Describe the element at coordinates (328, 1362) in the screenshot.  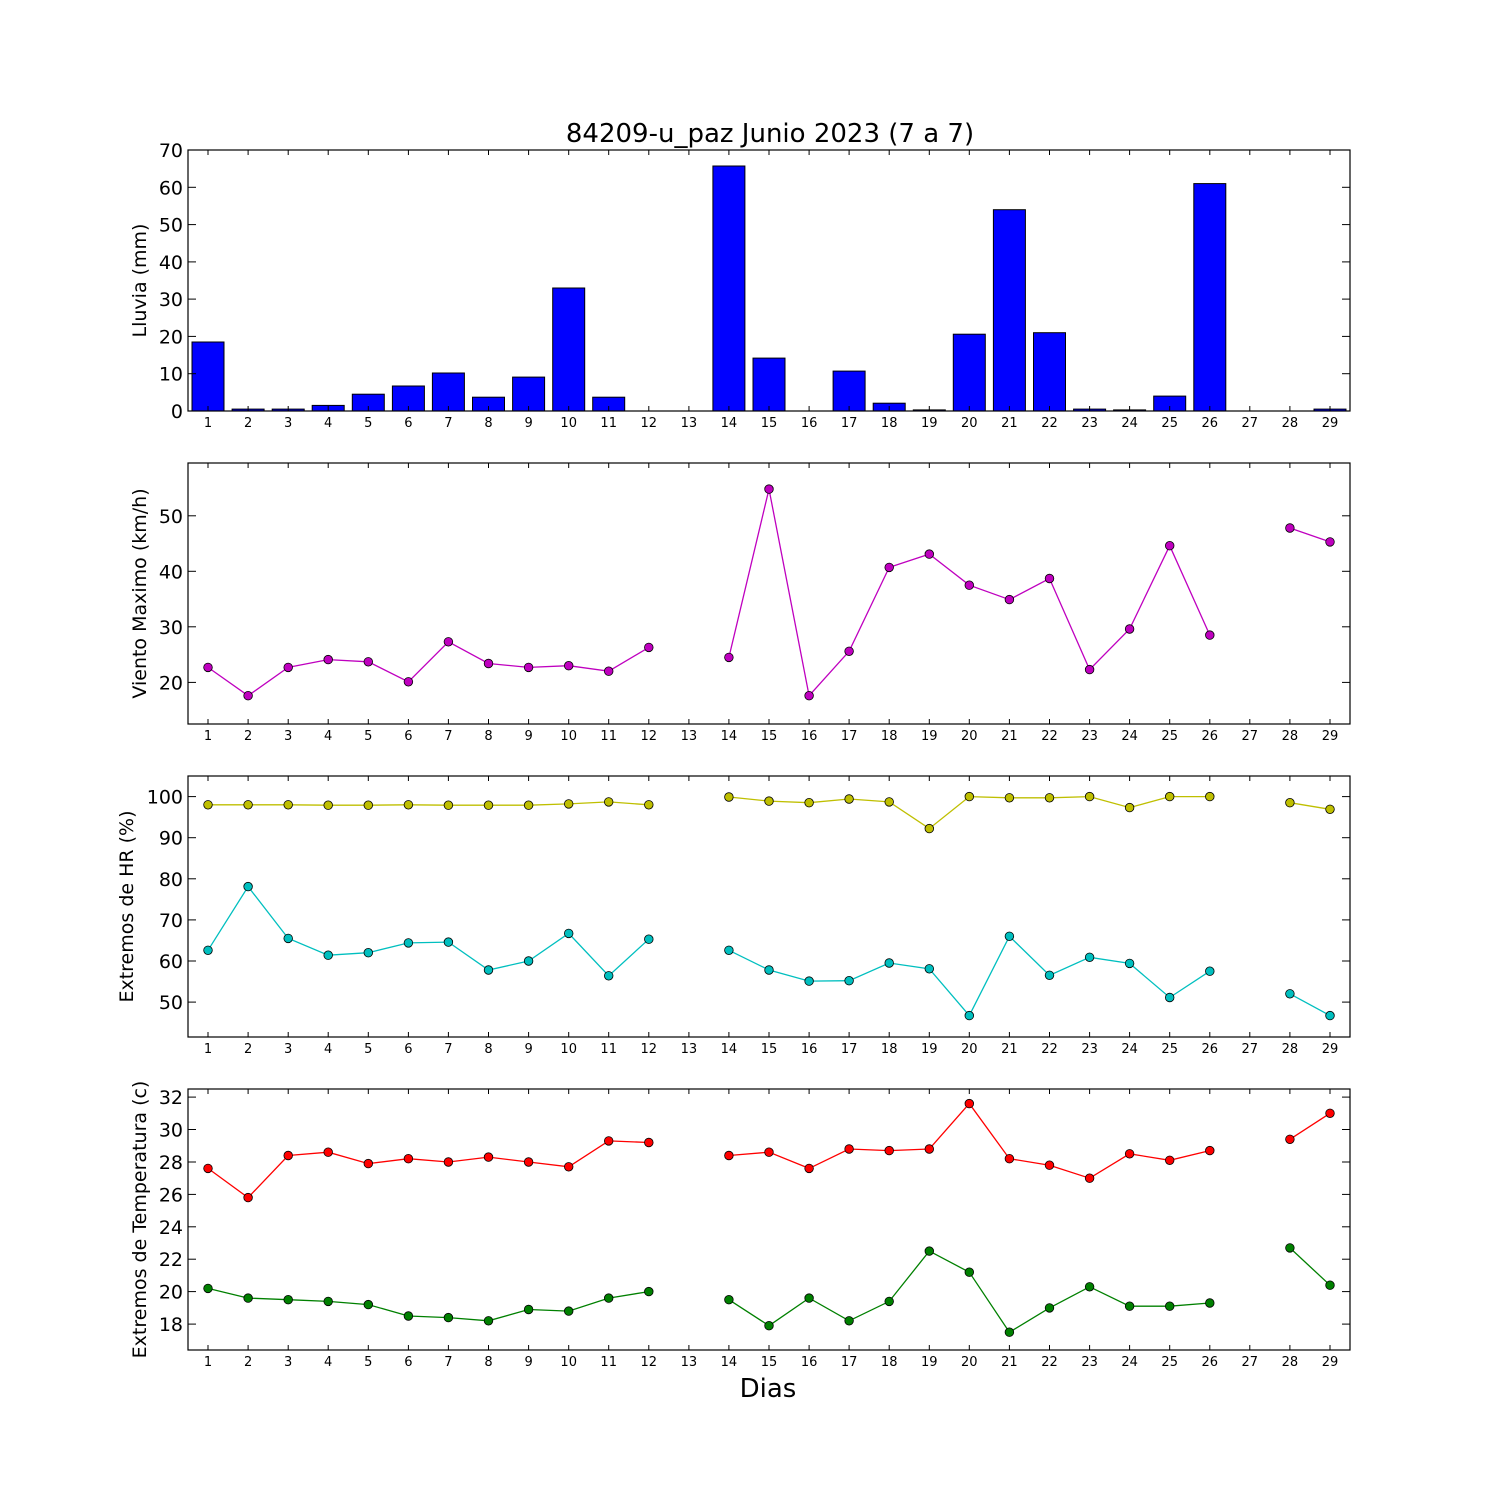
I see `x-tick-label: 4` at that location.